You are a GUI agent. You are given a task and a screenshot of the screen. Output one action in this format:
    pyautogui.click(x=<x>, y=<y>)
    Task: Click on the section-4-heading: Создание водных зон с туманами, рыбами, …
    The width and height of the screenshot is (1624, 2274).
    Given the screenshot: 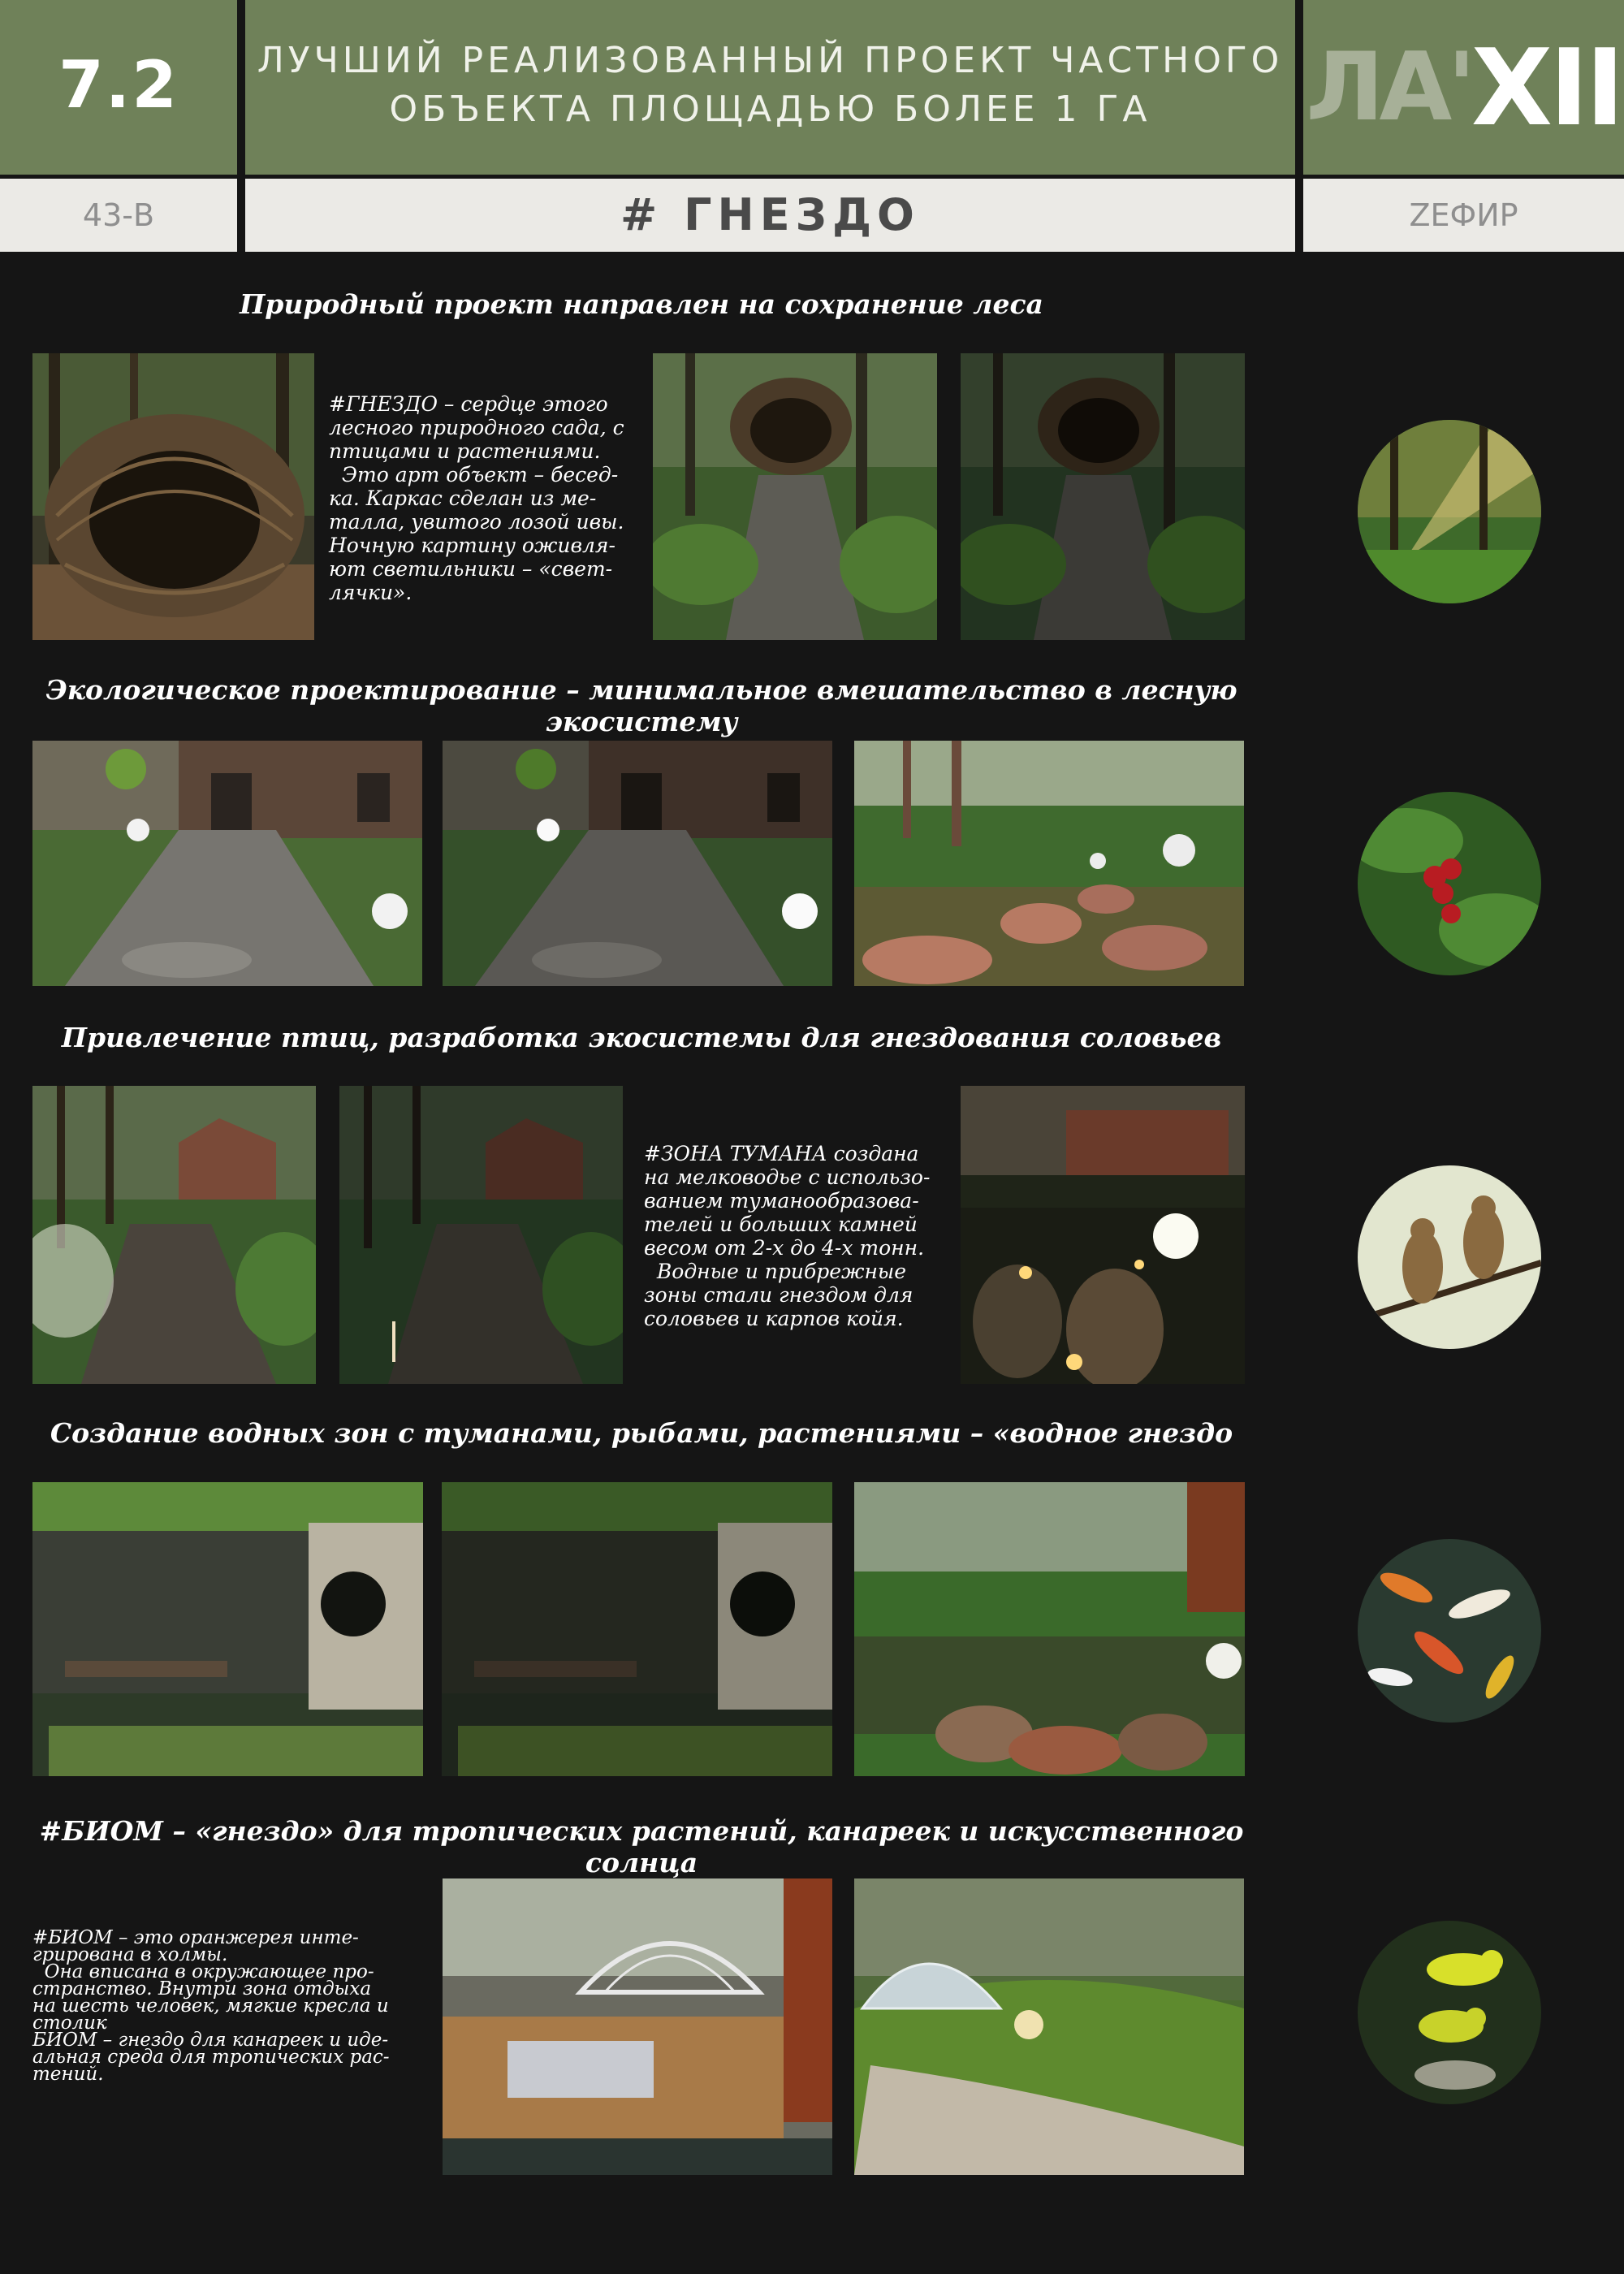 What is the action you would take?
    pyautogui.click(x=642, y=1433)
    